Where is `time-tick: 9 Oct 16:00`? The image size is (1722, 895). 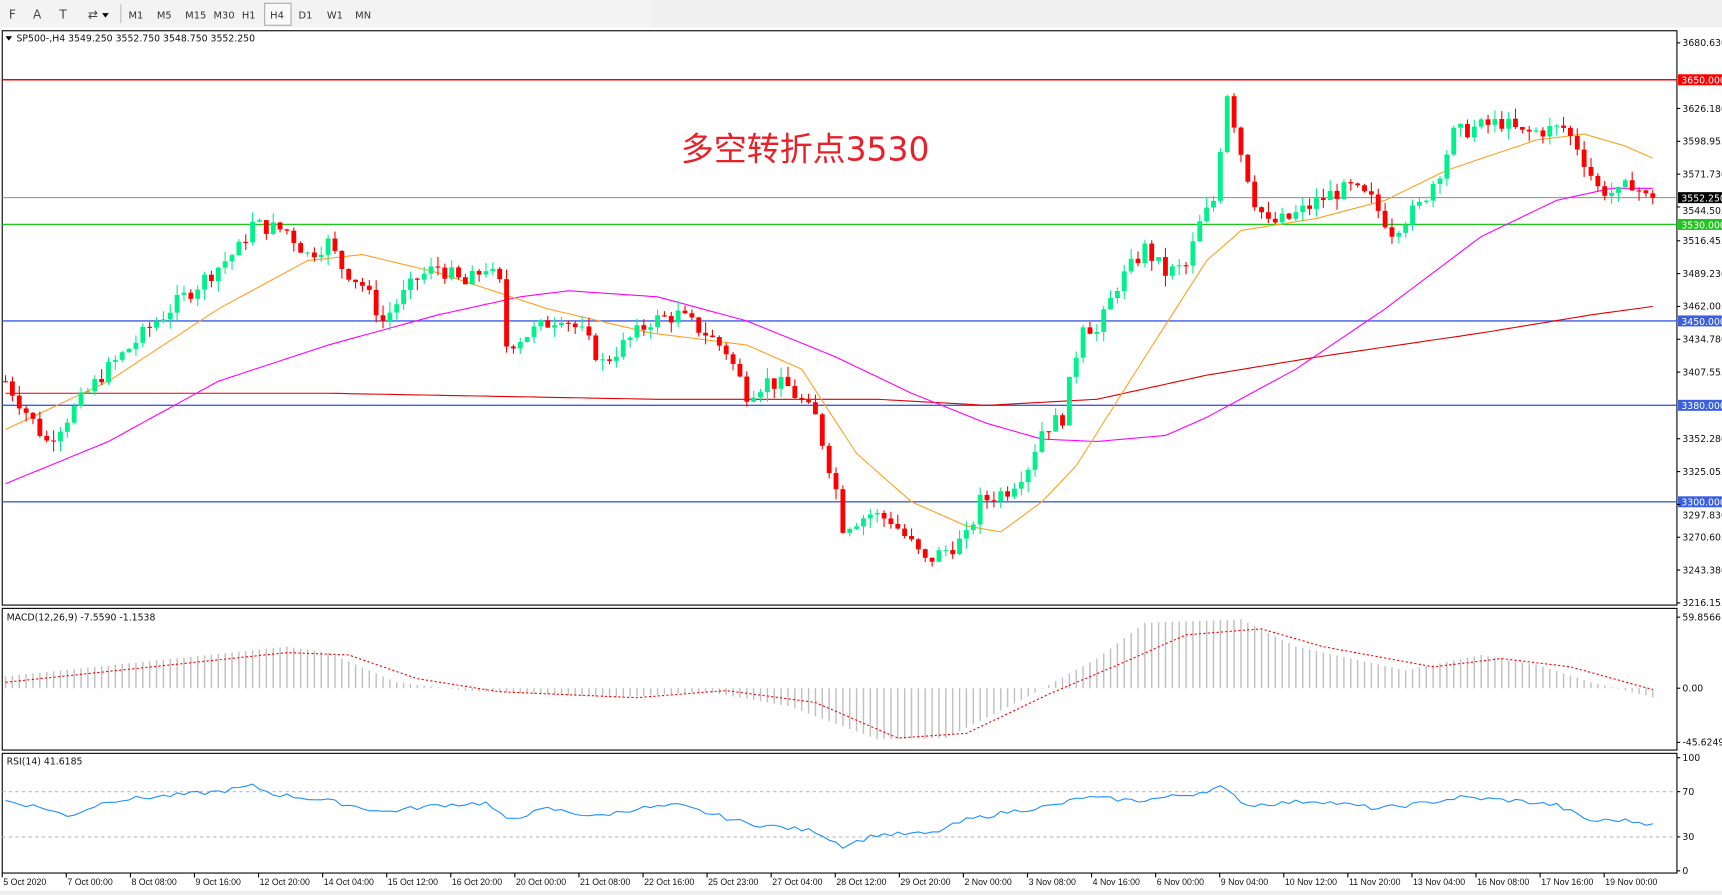 time-tick: 9 Oct 16:00 is located at coordinates (218, 882).